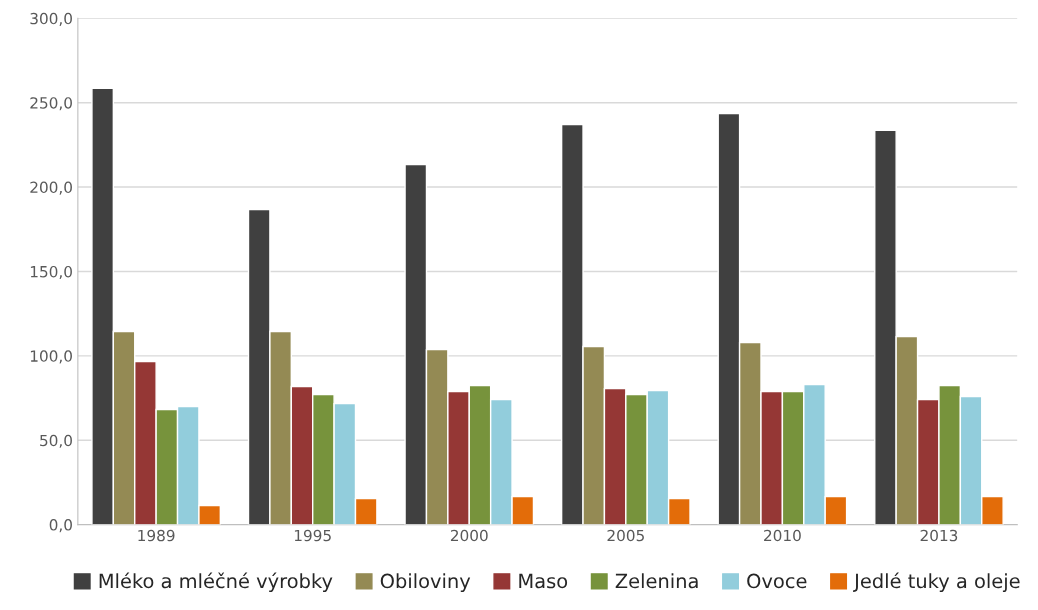  I want to click on y-tick-label: 50,0, so click(56, 441).